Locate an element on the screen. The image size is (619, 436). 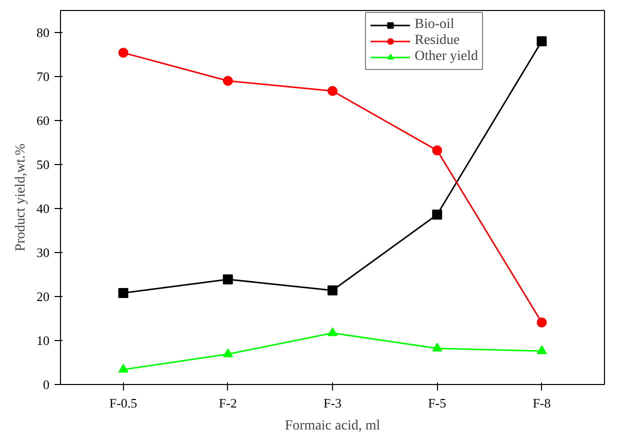
y-tick-label: 20 is located at coordinates (43, 296).